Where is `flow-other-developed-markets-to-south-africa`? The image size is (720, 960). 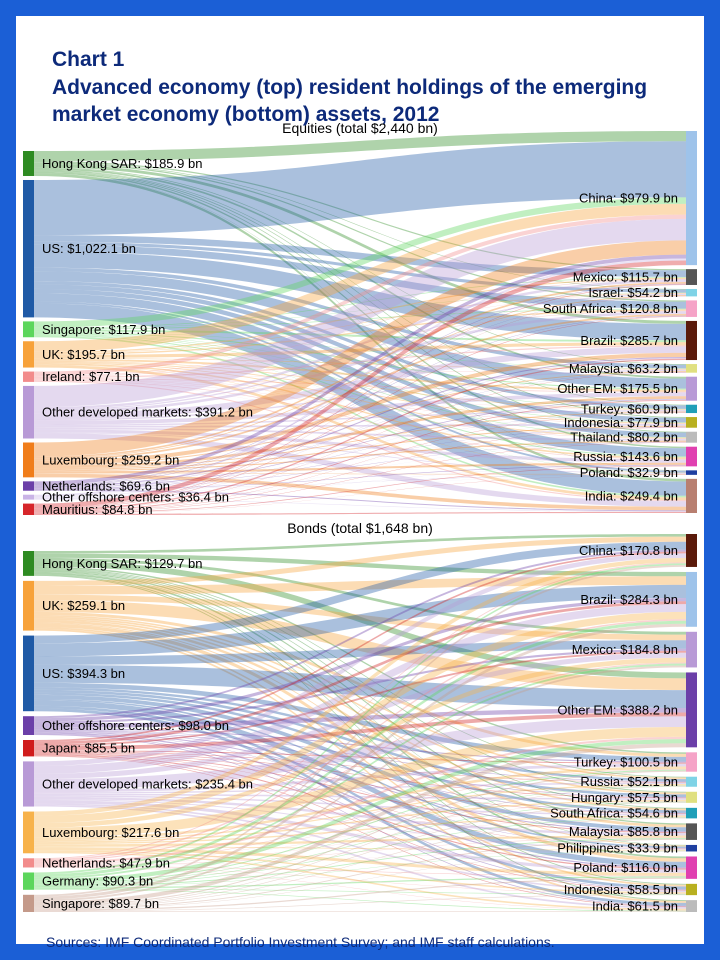 flow-other-developed-markets-to-south-africa is located at coordinates (360, 362).